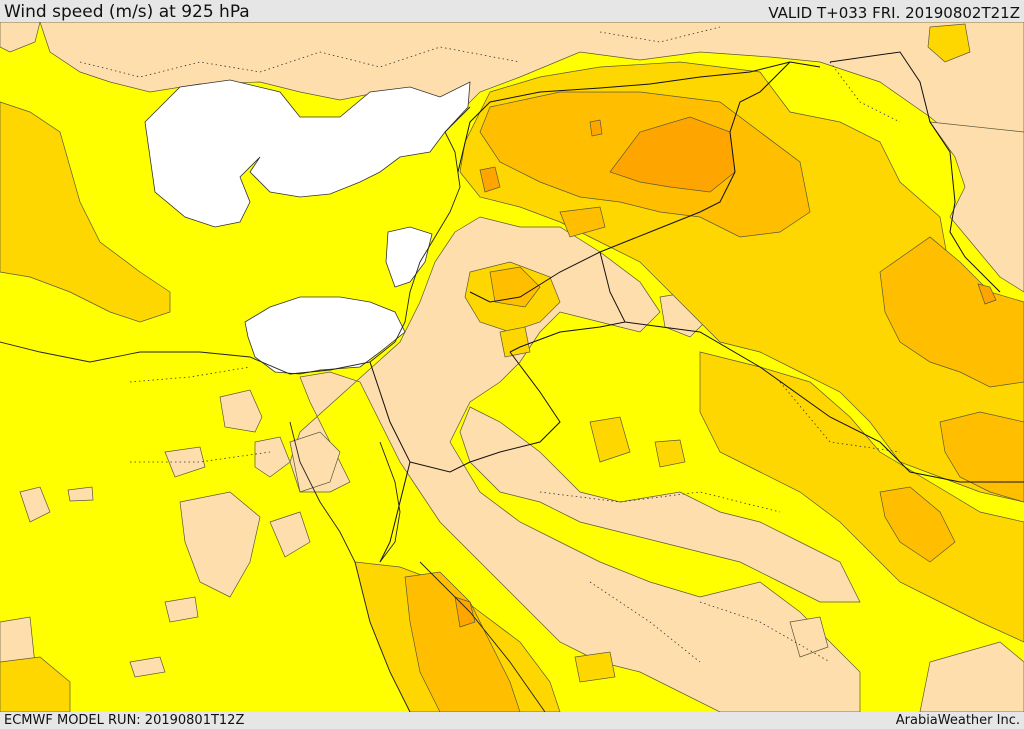 The width and height of the screenshot is (1024, 729). What do you see at coordinates (894, 13) in the screenshot?
I see `valid-time: VALID T+033 FRI. 20190802T21Z` at bounding box center [894, 13].